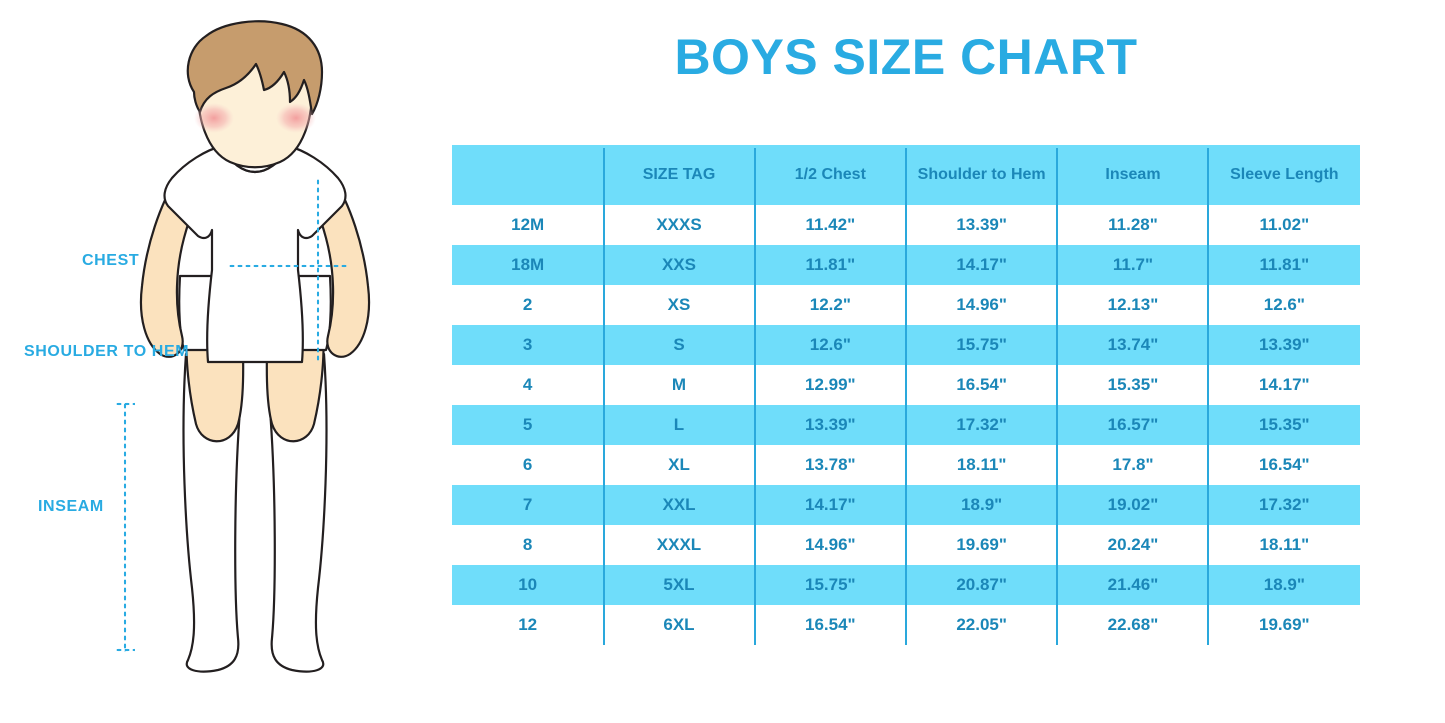  What do you see at coordinates (125, 650) in the screenshot?
I see `inseam-guide-cap-bottom` at bounding box center [125, 650].